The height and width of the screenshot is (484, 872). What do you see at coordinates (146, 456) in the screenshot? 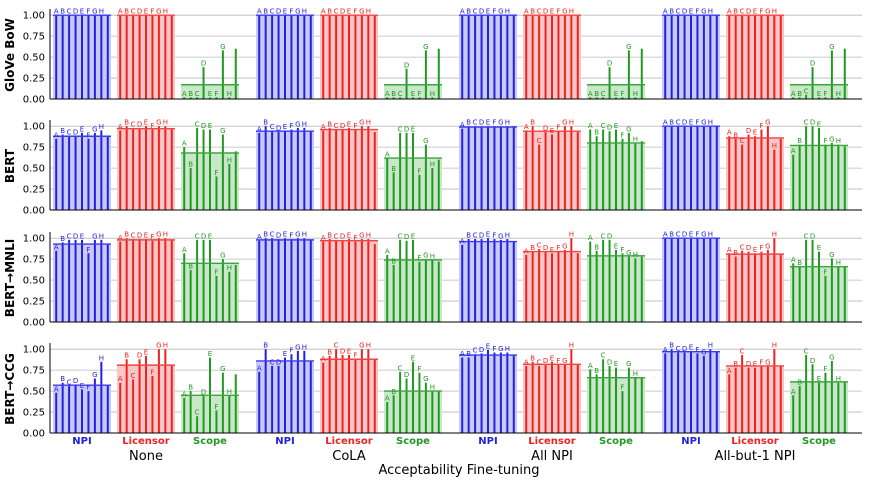
I see `condition-label: None` at bounding box center [146, 456].